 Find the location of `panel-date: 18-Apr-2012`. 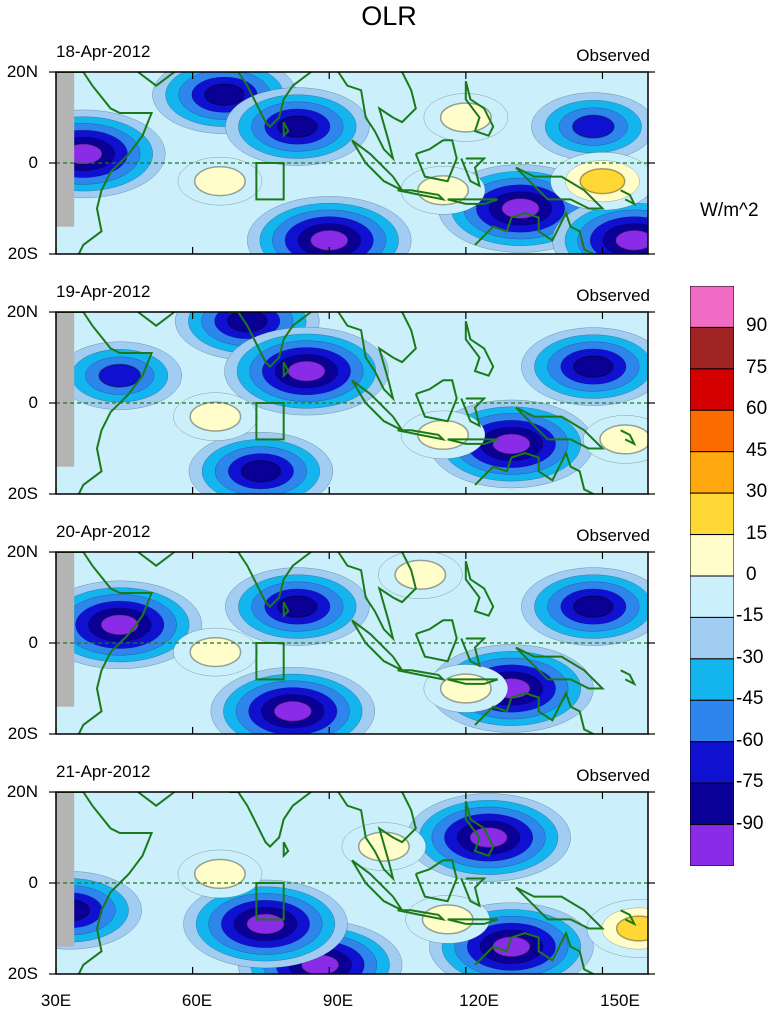

panel-date: 18-Apr-2012 is located at coordinates (103, 51).